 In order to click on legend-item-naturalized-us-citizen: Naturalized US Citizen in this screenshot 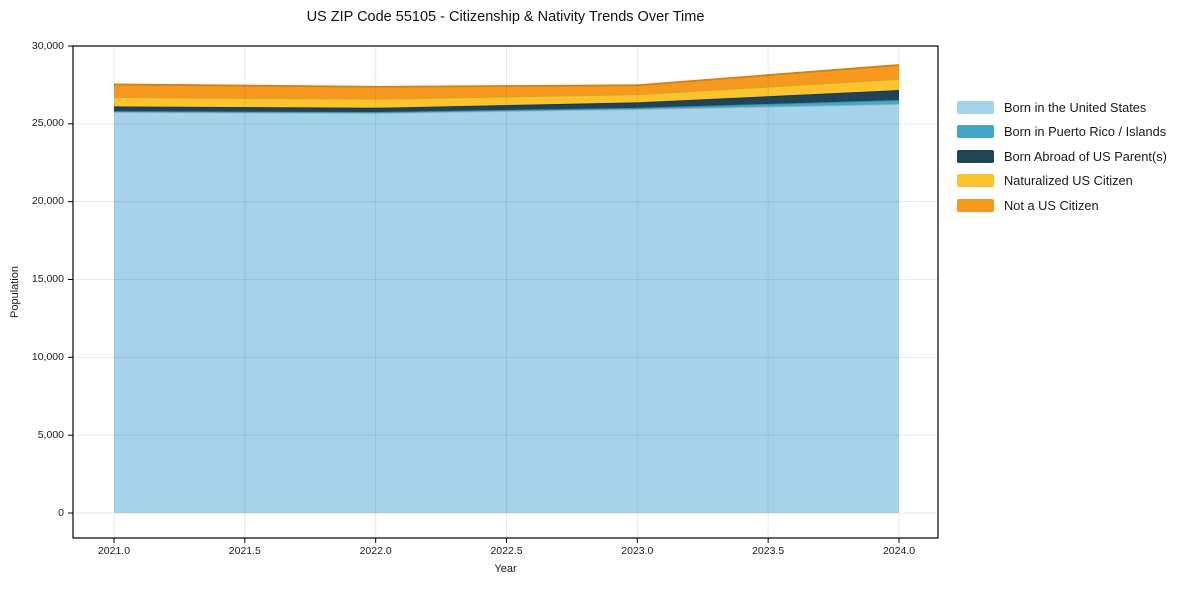, I will do `click(1062, 181)`.